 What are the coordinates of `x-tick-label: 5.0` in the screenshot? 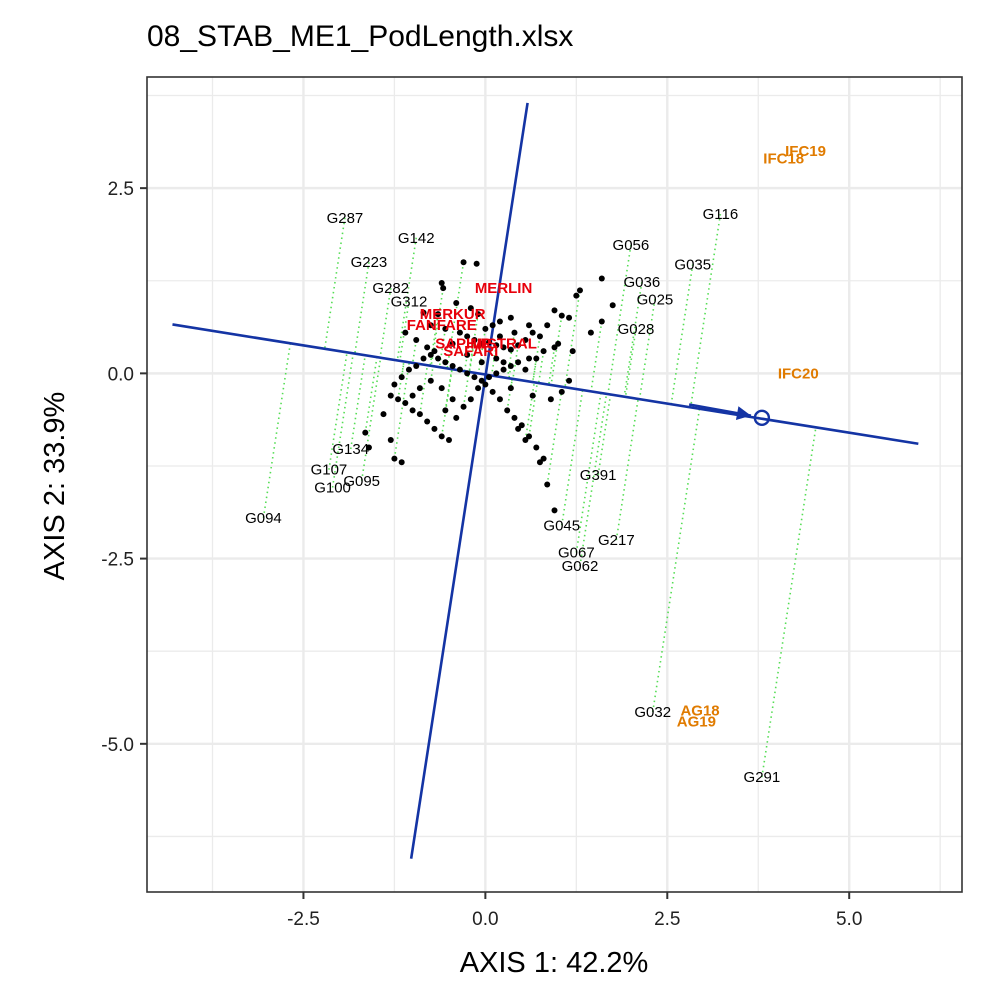 It's located at (849, 919).